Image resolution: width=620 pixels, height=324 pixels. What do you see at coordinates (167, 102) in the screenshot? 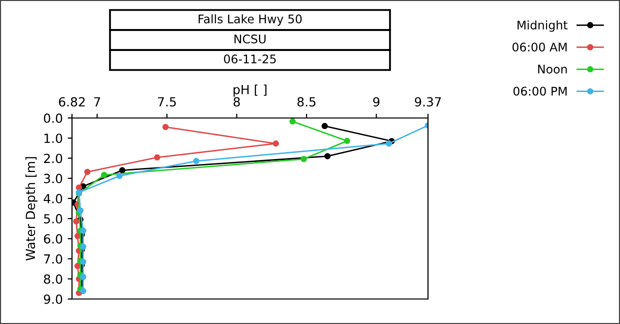
I see `x-tick-label: 7.5` at bounding box center [167, 102].